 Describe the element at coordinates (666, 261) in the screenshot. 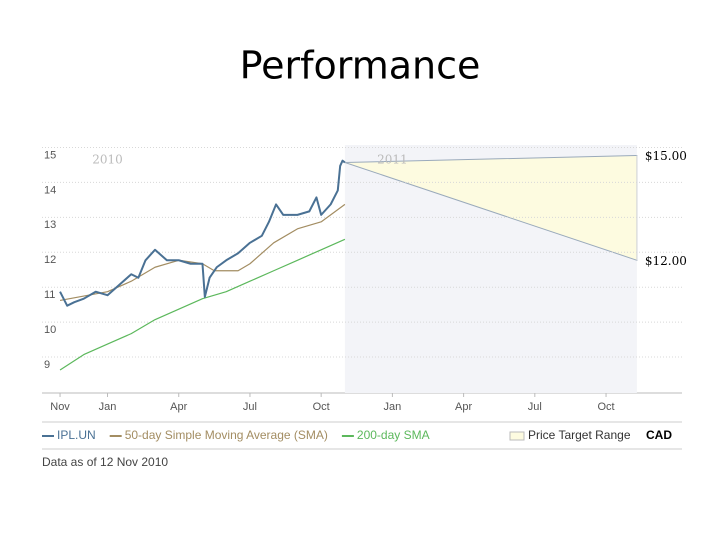

I see `target-label: $12.00` at that location.